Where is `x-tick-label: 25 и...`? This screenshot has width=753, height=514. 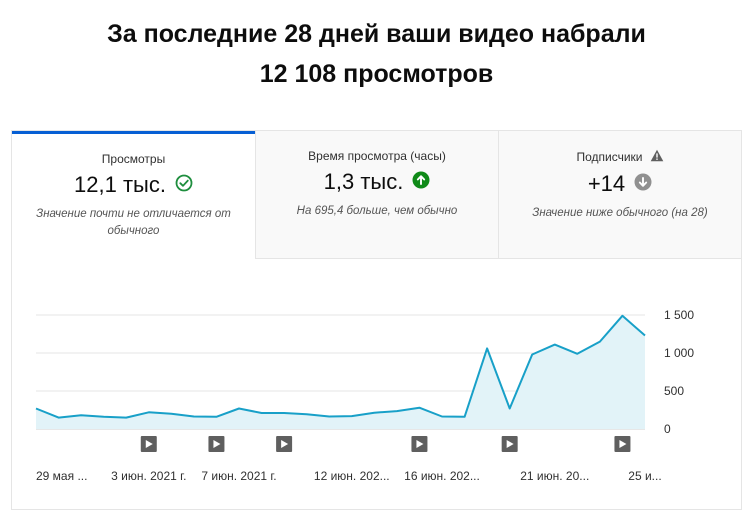 x-tick-label: 25 и... is located at coordinates (644, 476).